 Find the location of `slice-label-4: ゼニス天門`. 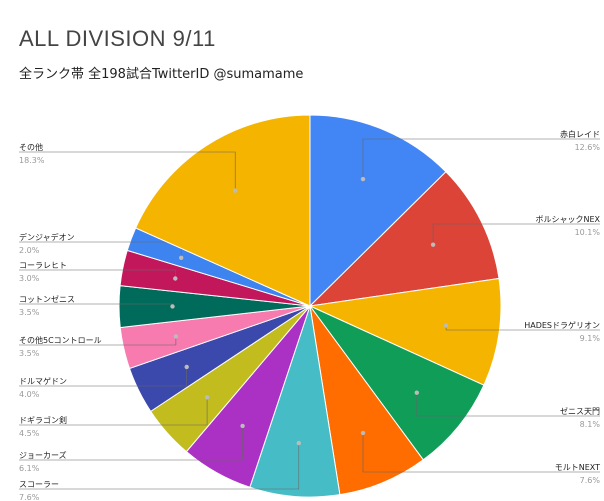

slice-label-4: ゼニス天門 is located at coordinates (580, 411).